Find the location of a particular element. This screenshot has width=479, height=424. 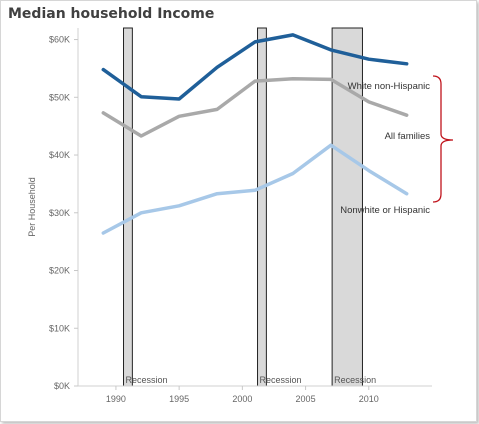

x-tick-label: 1990 is located at coordinates (116, 399).